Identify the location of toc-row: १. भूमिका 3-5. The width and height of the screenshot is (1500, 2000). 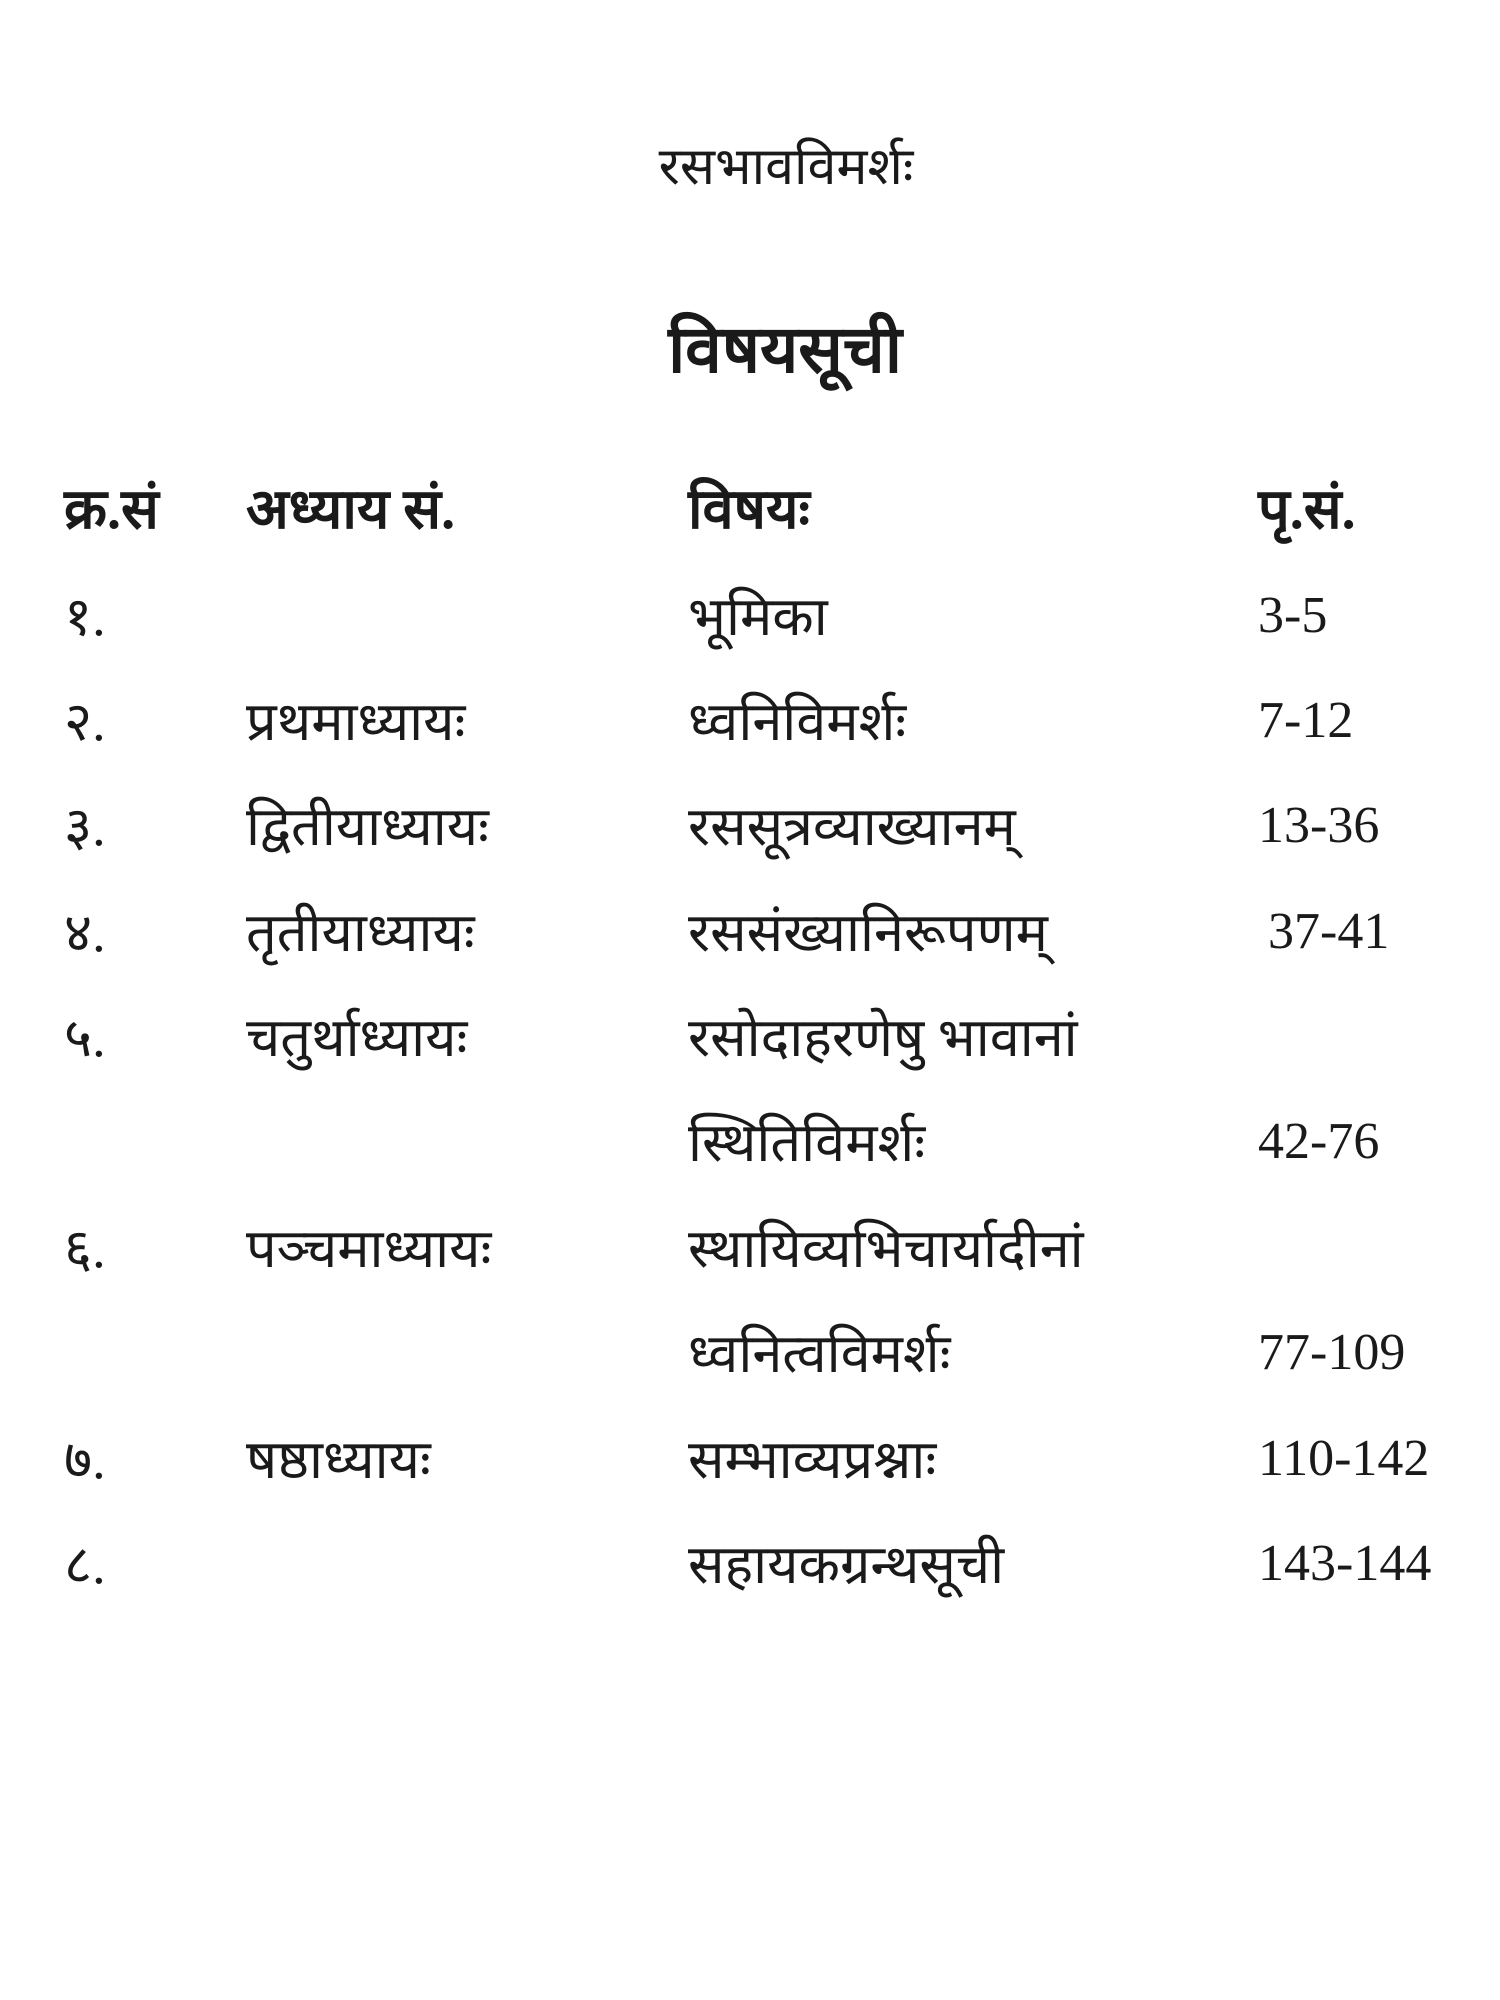
(750, 630).